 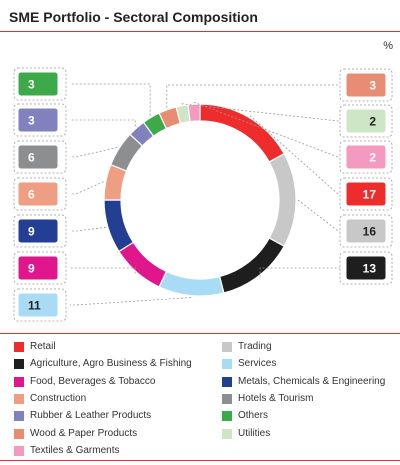 What do you see at coordinates (31, 121) in the screenshot?
I see `callout-value-8: 3` at bounding box center [31, 121].